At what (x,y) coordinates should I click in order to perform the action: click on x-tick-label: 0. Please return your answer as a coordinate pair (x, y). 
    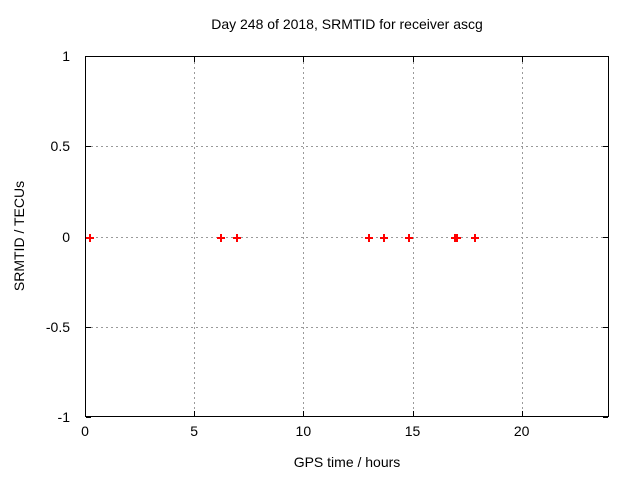
    Looking at the image, I should click on (85, 431).